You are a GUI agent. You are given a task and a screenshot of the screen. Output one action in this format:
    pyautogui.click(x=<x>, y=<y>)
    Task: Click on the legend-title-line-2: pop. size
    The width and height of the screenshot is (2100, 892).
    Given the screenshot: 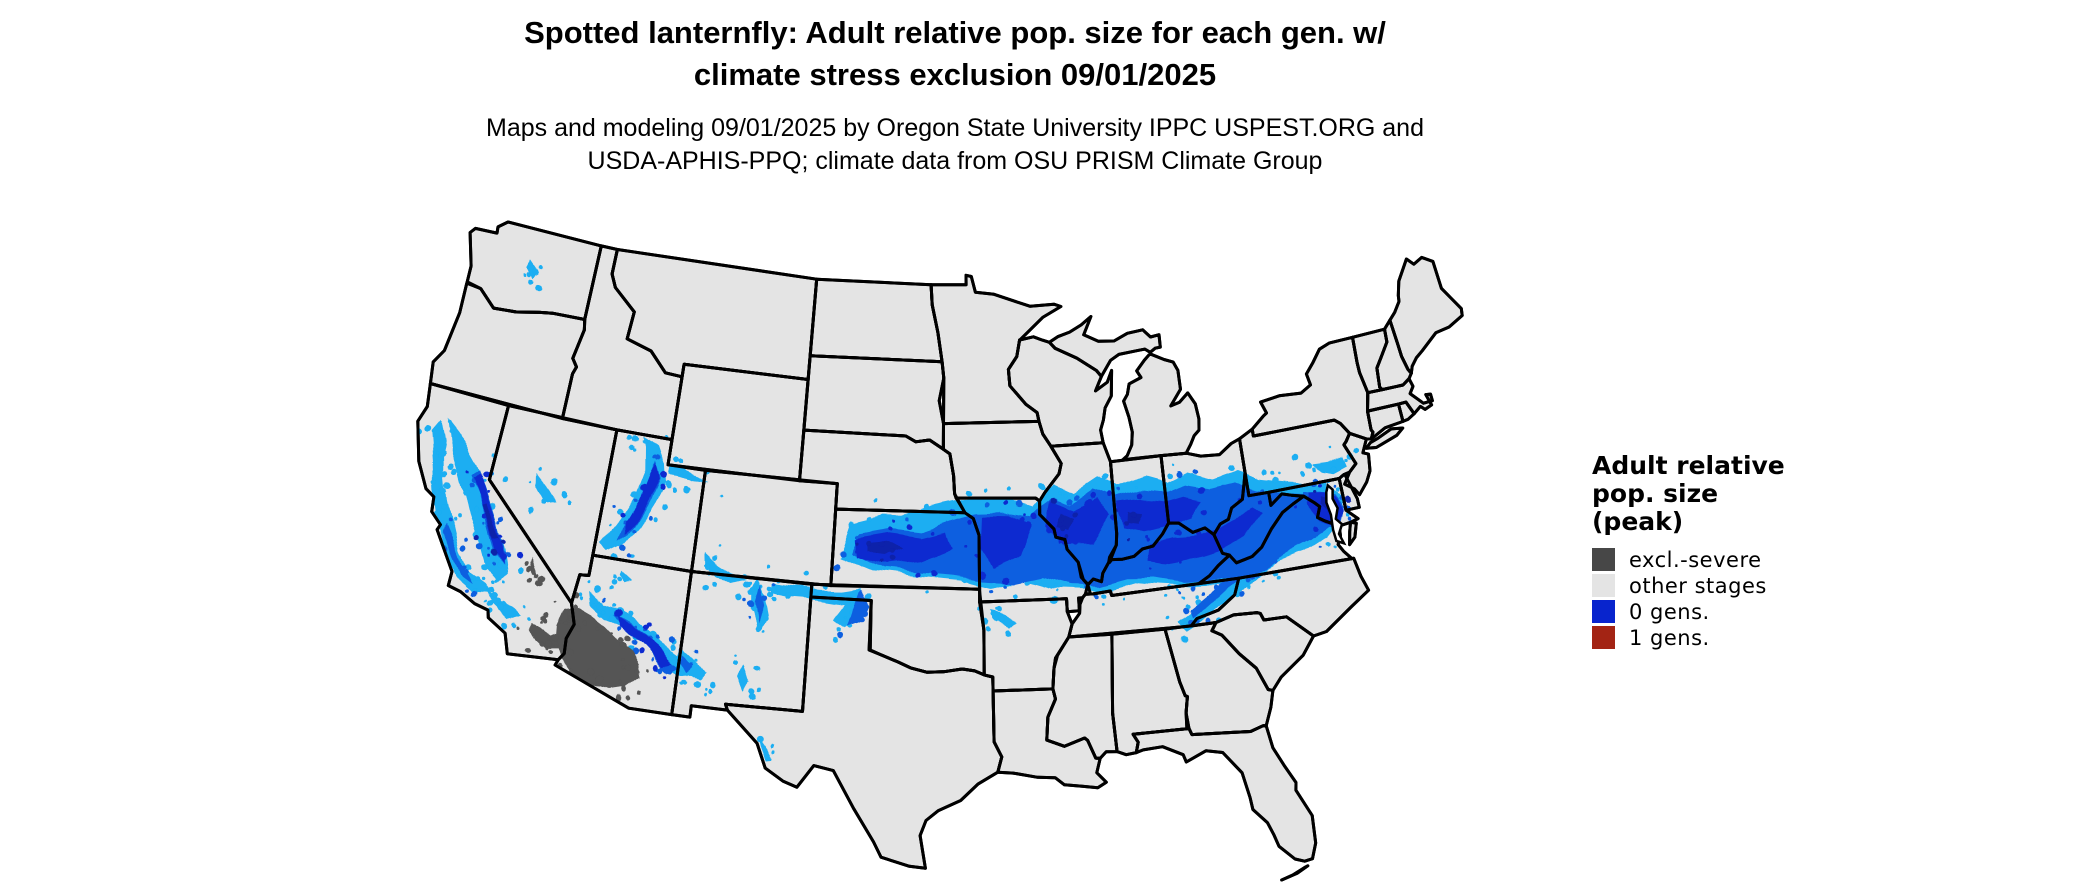 What is the action you would take?
    pyautogui.click(x=1655, y=493)
    